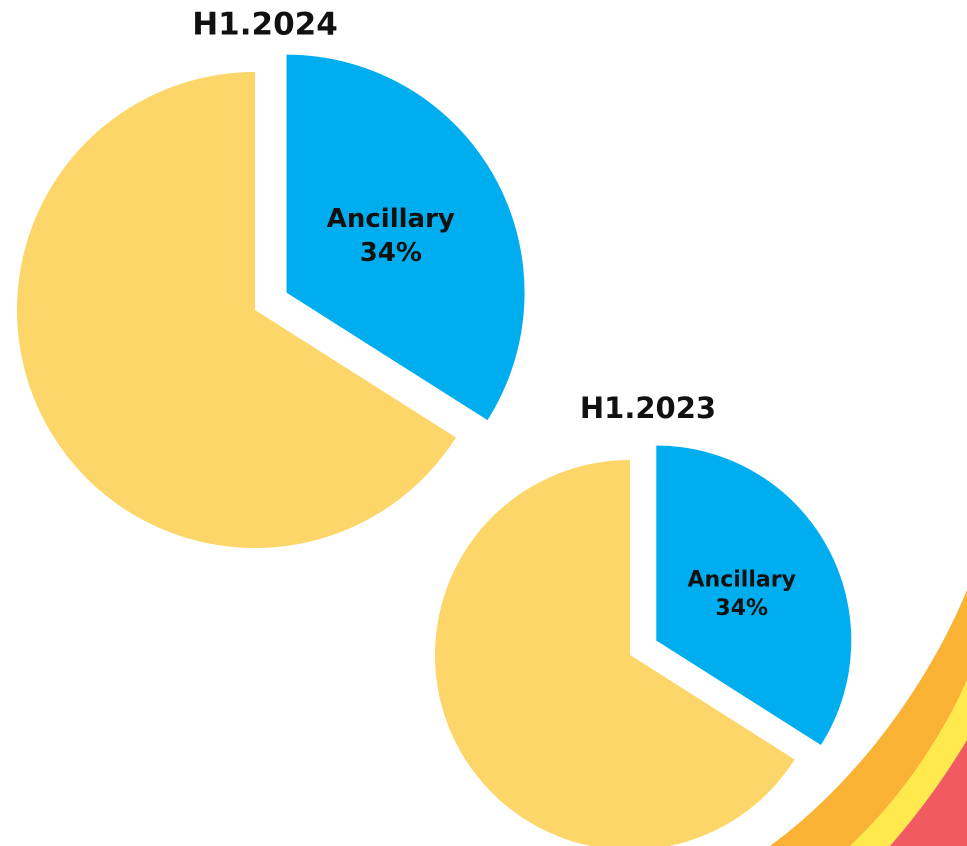 The height and width of the screenshot is (846, 967). Describe the element at coordinates (648, 408) in the screenshot. I see `chart-title: H1.2023` at that location.